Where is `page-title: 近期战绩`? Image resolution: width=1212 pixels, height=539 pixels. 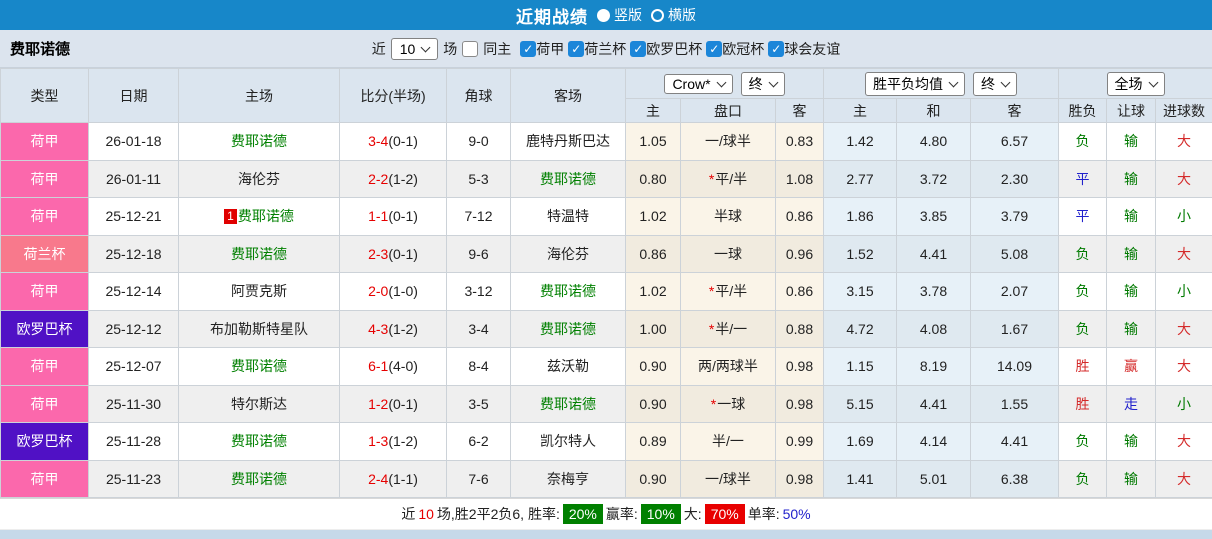
page-title: 近期战绩 is located at coordinates (552, 15).